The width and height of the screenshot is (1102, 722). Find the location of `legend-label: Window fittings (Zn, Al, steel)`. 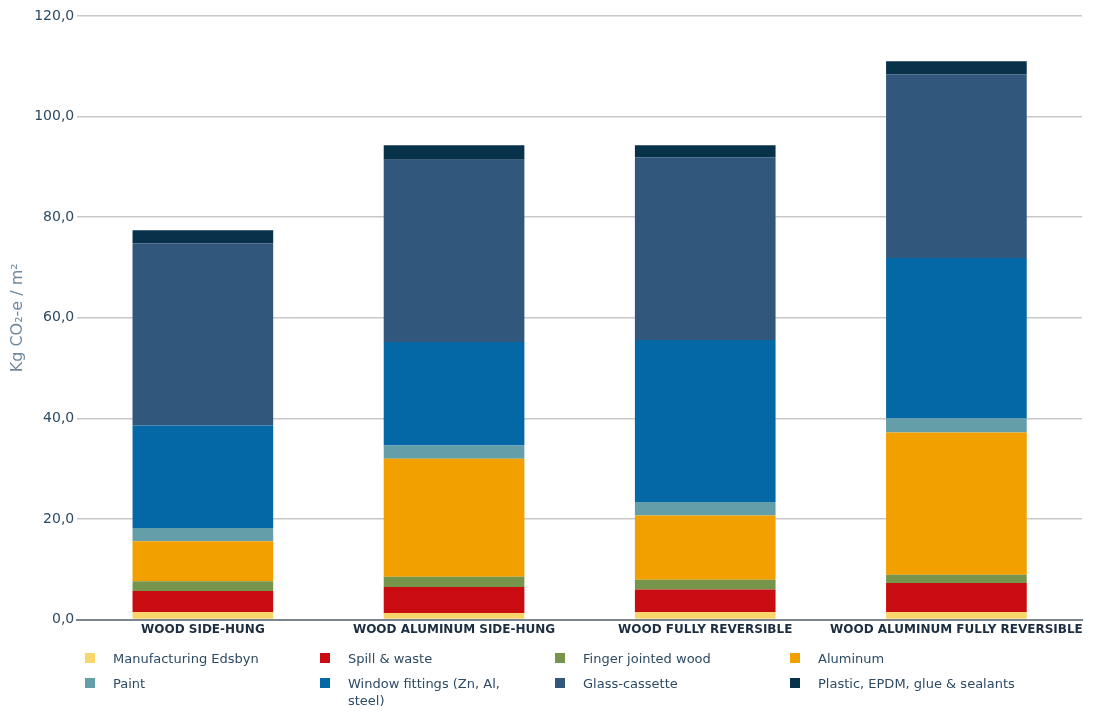

legend-label: Window fittings (Zn, Al, steel) is located at coordinates (424, 692).